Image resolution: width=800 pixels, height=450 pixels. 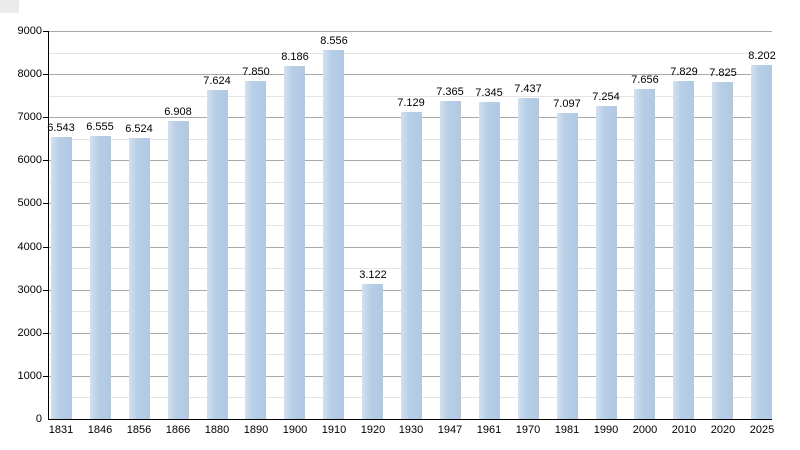 I want to click on x-tick-label: 1856, so click(x=139, y=430).